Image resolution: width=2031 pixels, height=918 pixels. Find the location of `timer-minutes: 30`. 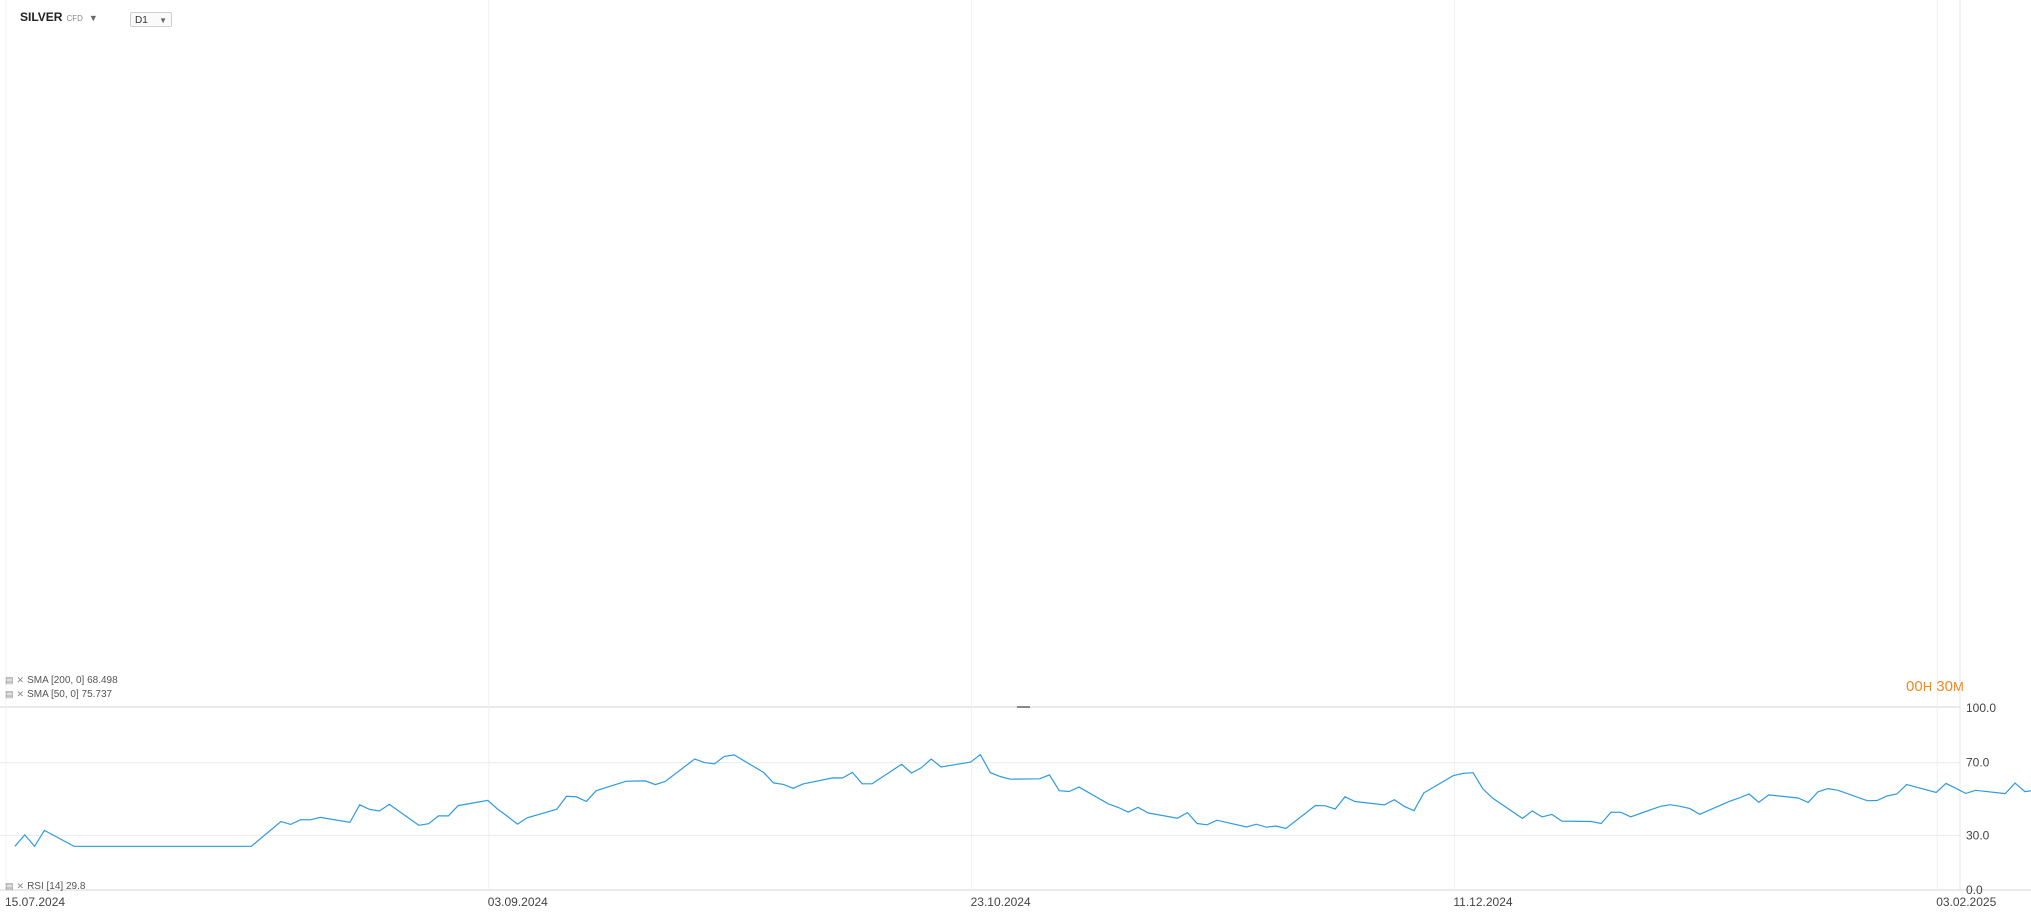

timer-minutes: 30 is located at coordinates (1944, 686).